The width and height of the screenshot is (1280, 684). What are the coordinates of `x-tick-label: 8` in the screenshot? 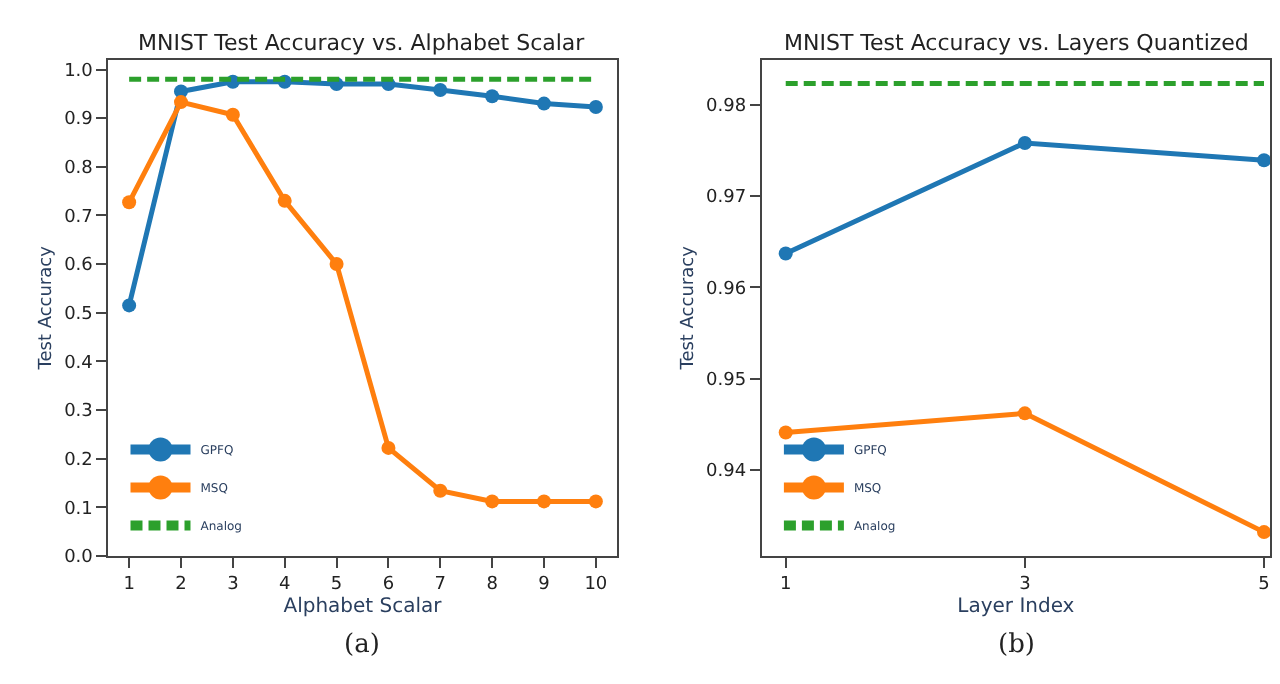 It's located at (492, 585).